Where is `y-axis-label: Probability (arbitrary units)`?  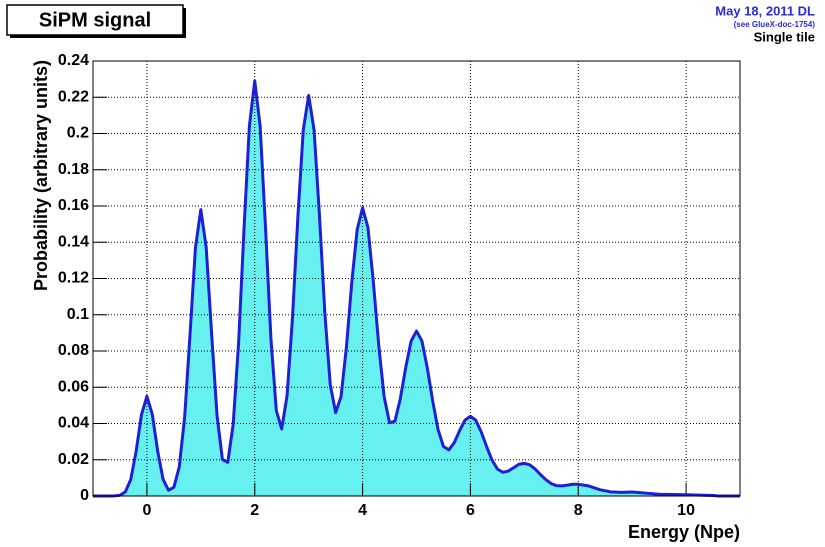
y-axis-label: Probability (arbitrary units) is located at coordinates (41, 175).